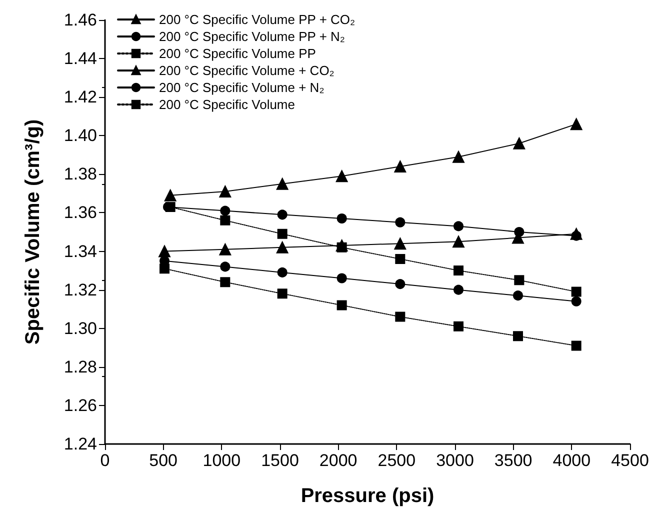 The width and height of the screenshot is (652, 517). Describe the element at coordinates (227, 104) in the screenshot. I see `legend-label: 200 °C Specific Volume` at that location.